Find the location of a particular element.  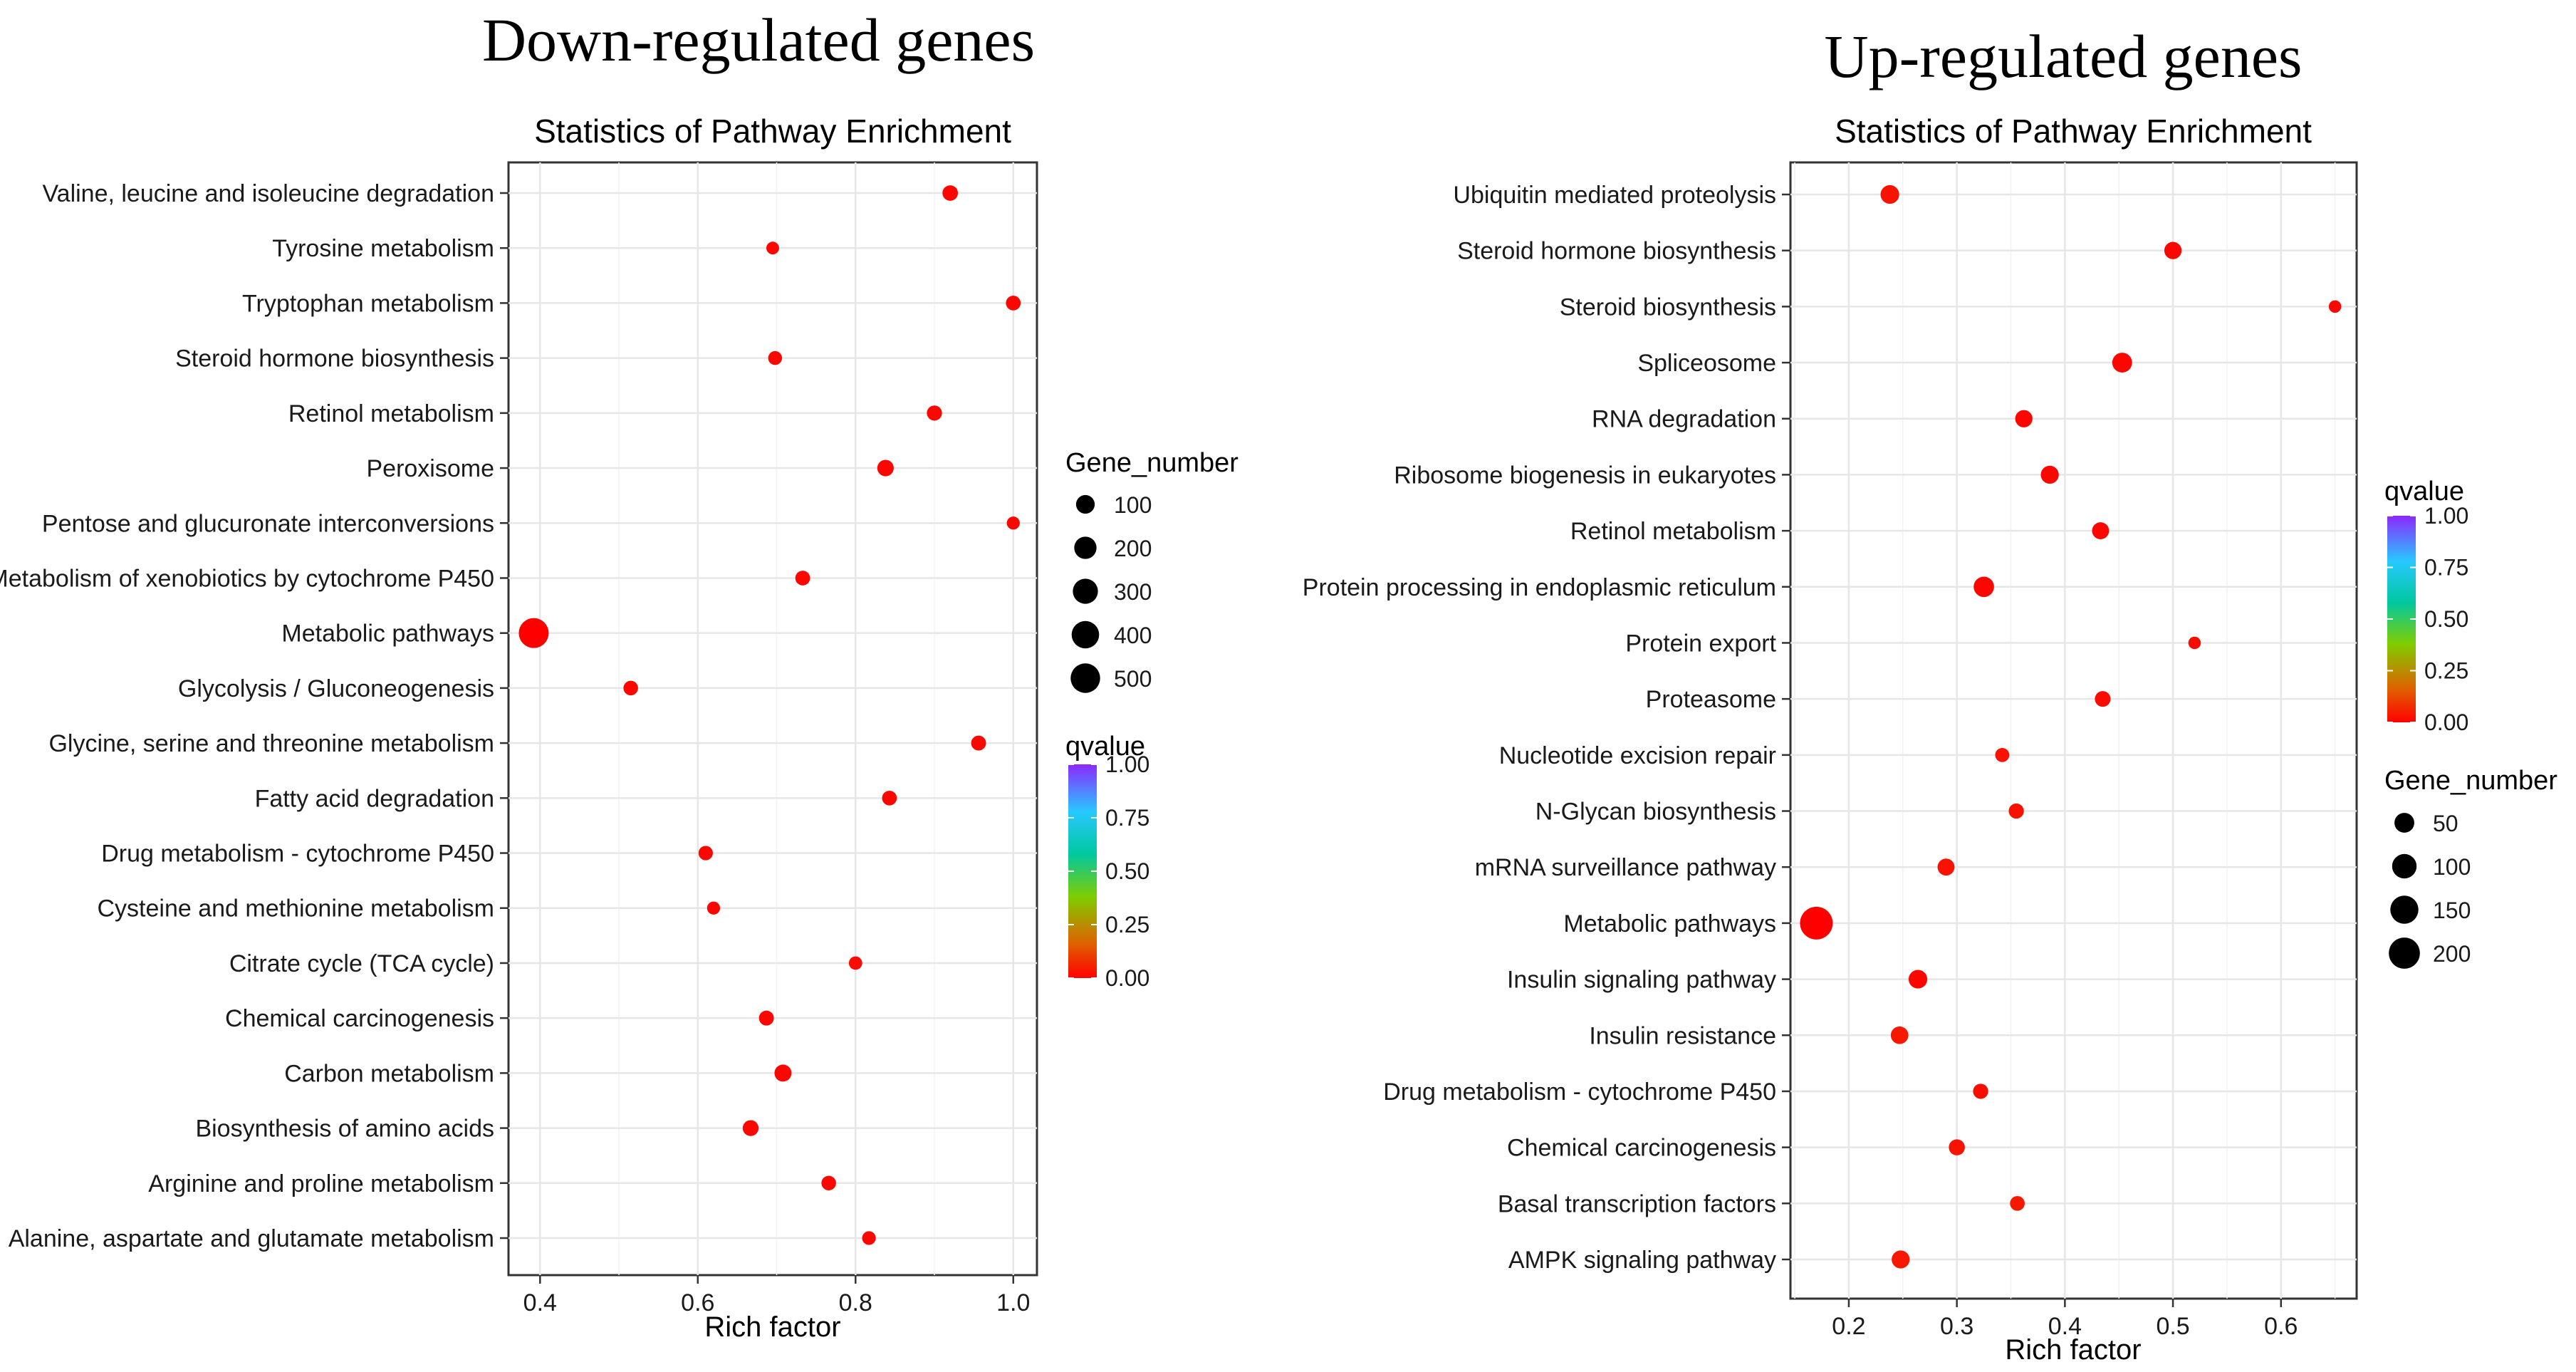

right-colorbar-label: 1.00 is located at coordinates (2446, 516).